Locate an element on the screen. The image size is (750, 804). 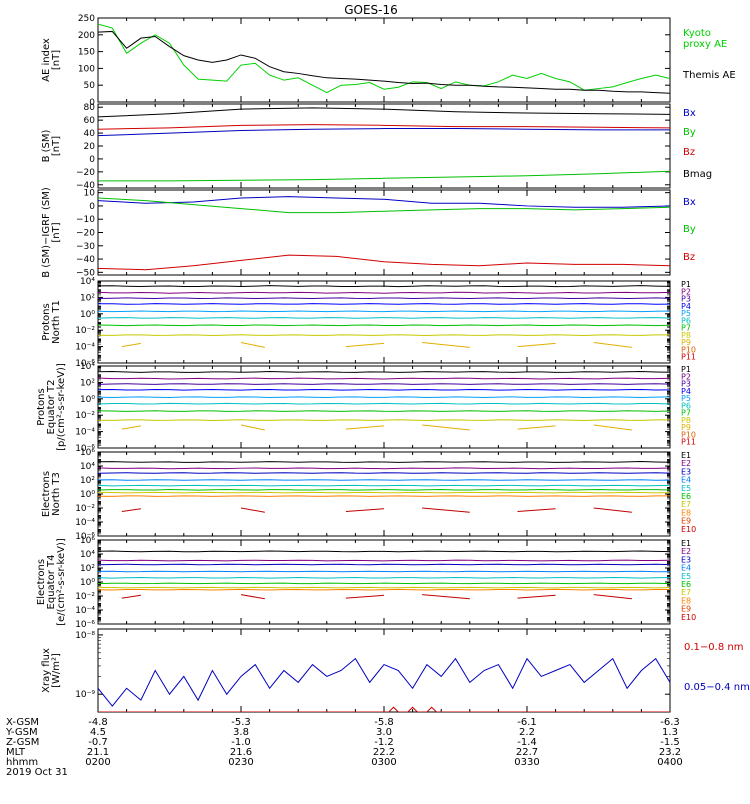
legend-label: E4 is located at coordinates (686, 568).